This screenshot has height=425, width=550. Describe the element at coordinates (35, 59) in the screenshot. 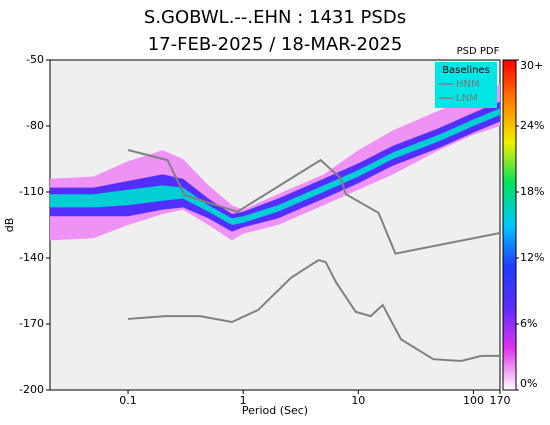

I see `y-tick-label: -50` at that location.